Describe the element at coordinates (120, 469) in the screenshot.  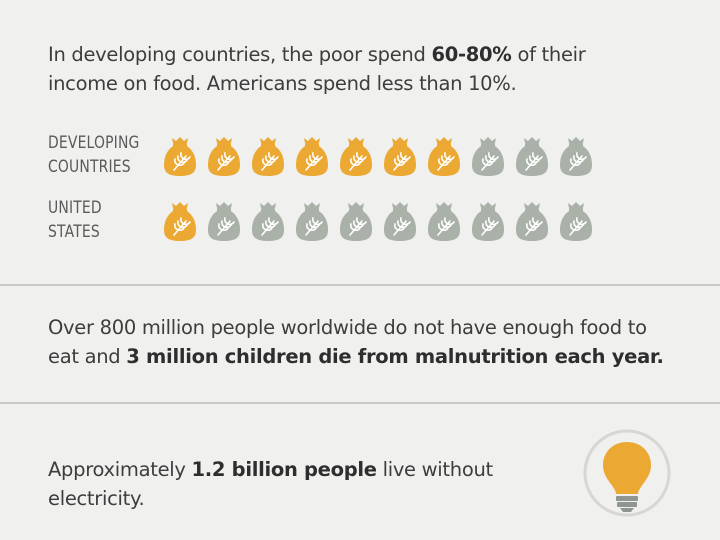
I see `electricity-text-start: Approximately` at that location.